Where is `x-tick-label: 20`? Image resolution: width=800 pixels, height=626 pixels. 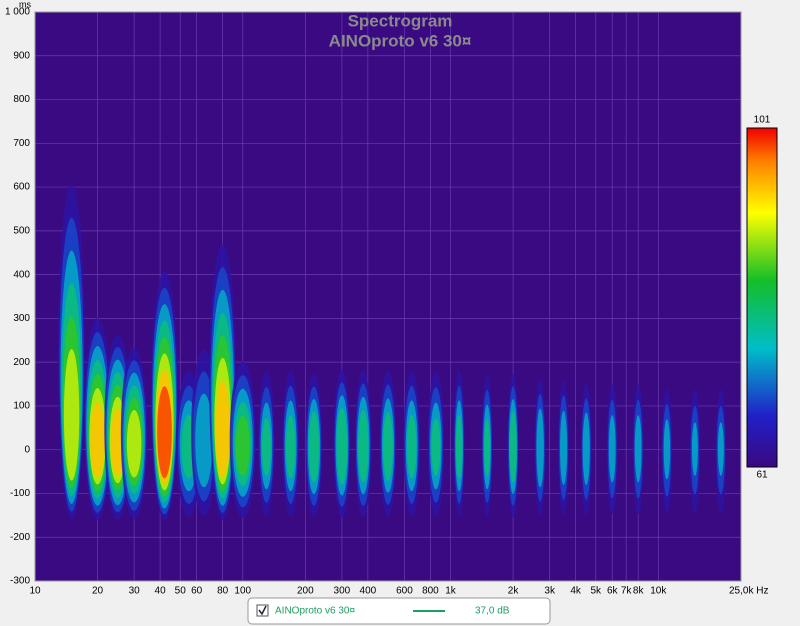 x-tick-label: 20 is located at coordinates (98, 591).